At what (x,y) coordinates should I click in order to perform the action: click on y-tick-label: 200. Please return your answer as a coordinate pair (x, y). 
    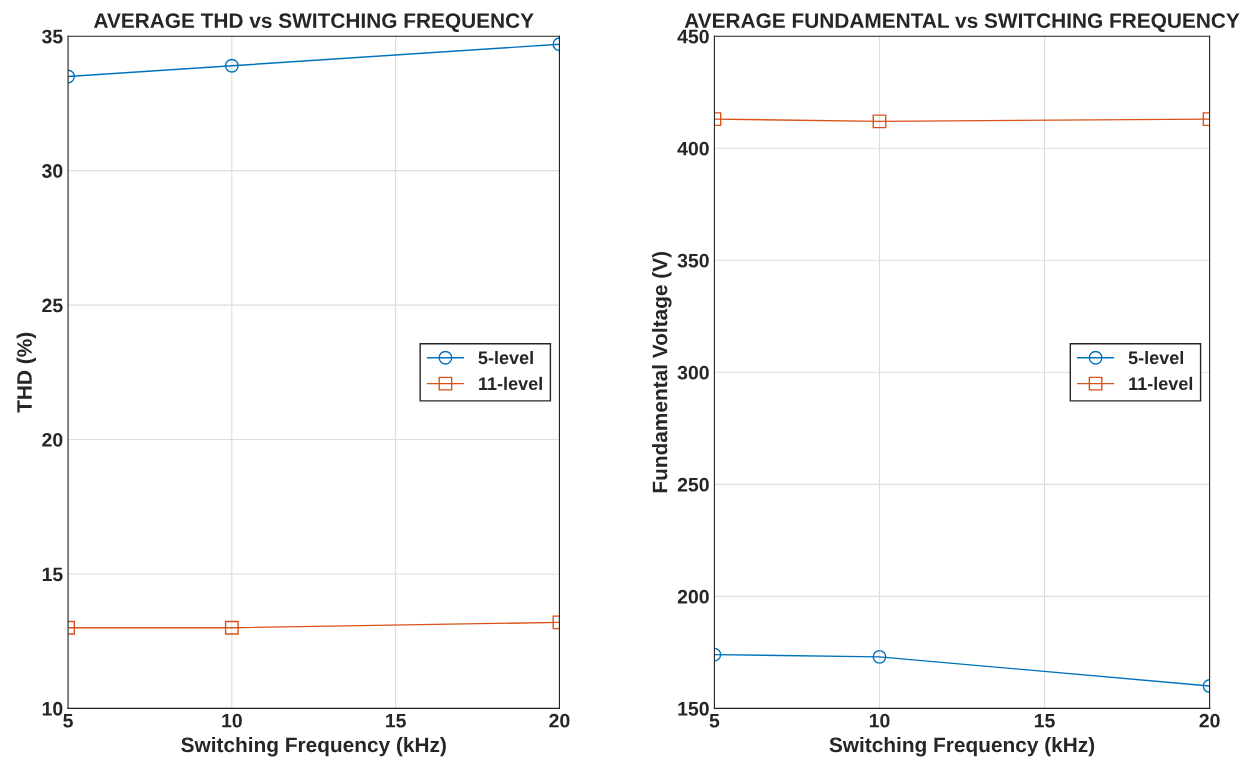
    Looking at the image, I should click on (693, 596).